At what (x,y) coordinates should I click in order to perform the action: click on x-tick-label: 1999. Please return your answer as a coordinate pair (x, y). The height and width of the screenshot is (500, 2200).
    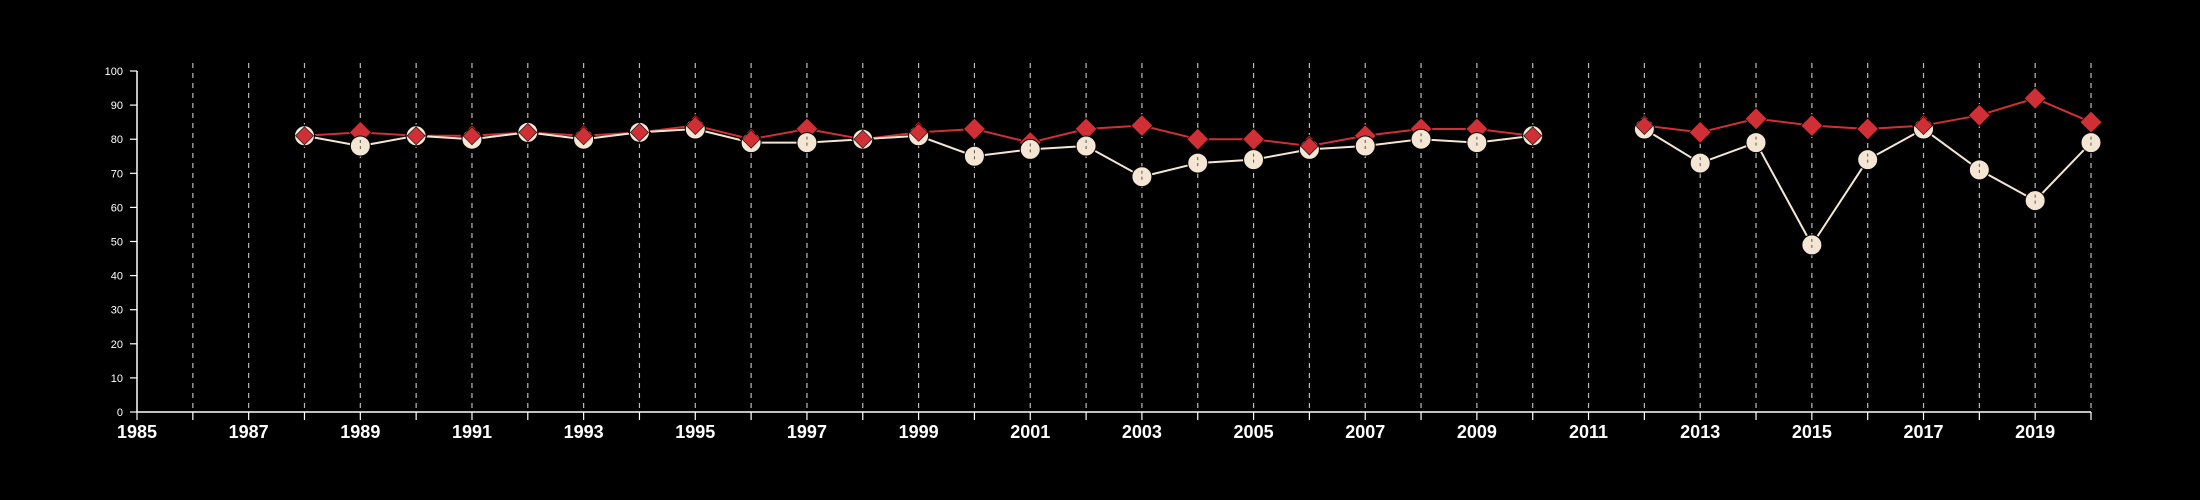
    Looking at the image, I should click on (919, 432).